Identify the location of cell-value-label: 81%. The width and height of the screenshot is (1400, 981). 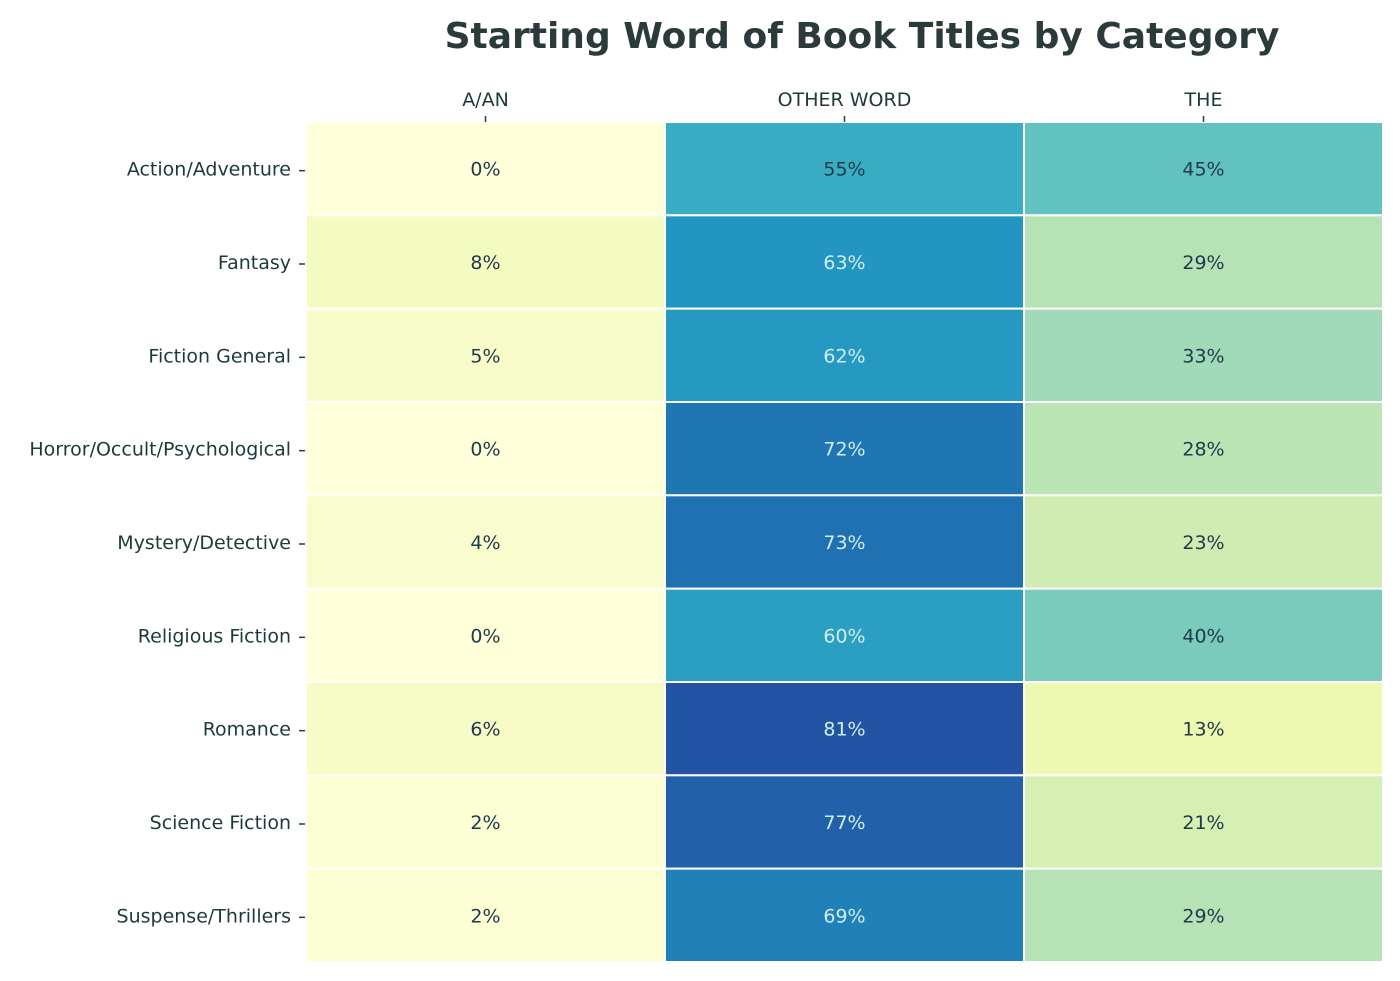
(844, 730).